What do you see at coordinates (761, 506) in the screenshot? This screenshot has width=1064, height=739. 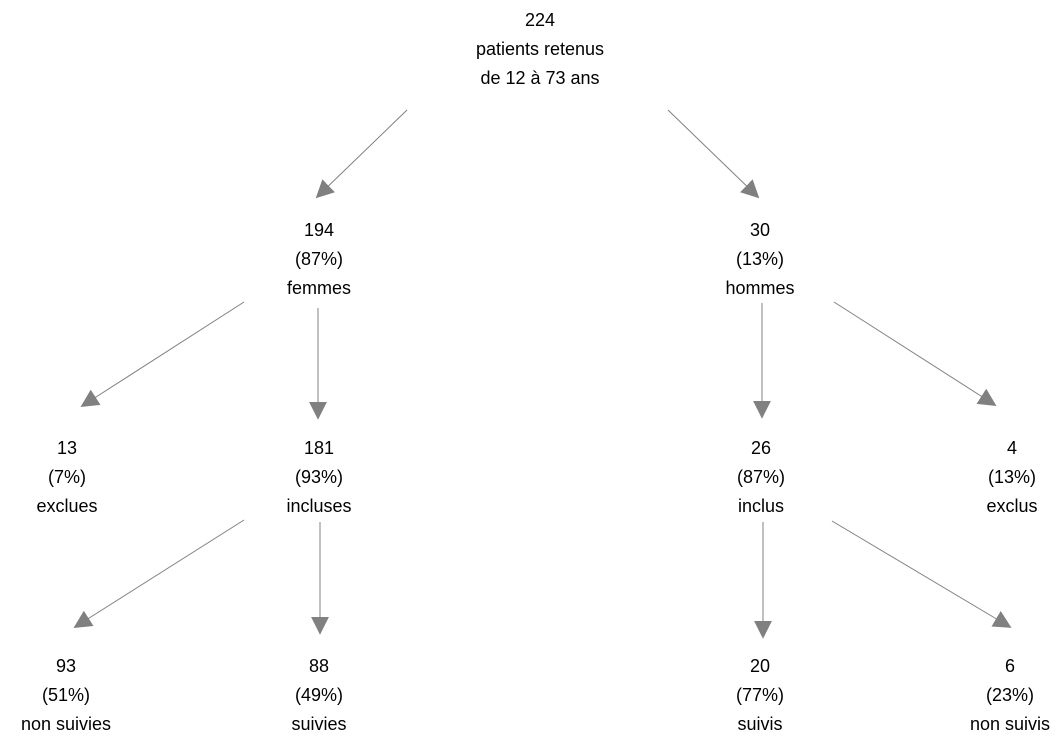 I see `inclus-label: inclus` at bounding box center [761, 506].